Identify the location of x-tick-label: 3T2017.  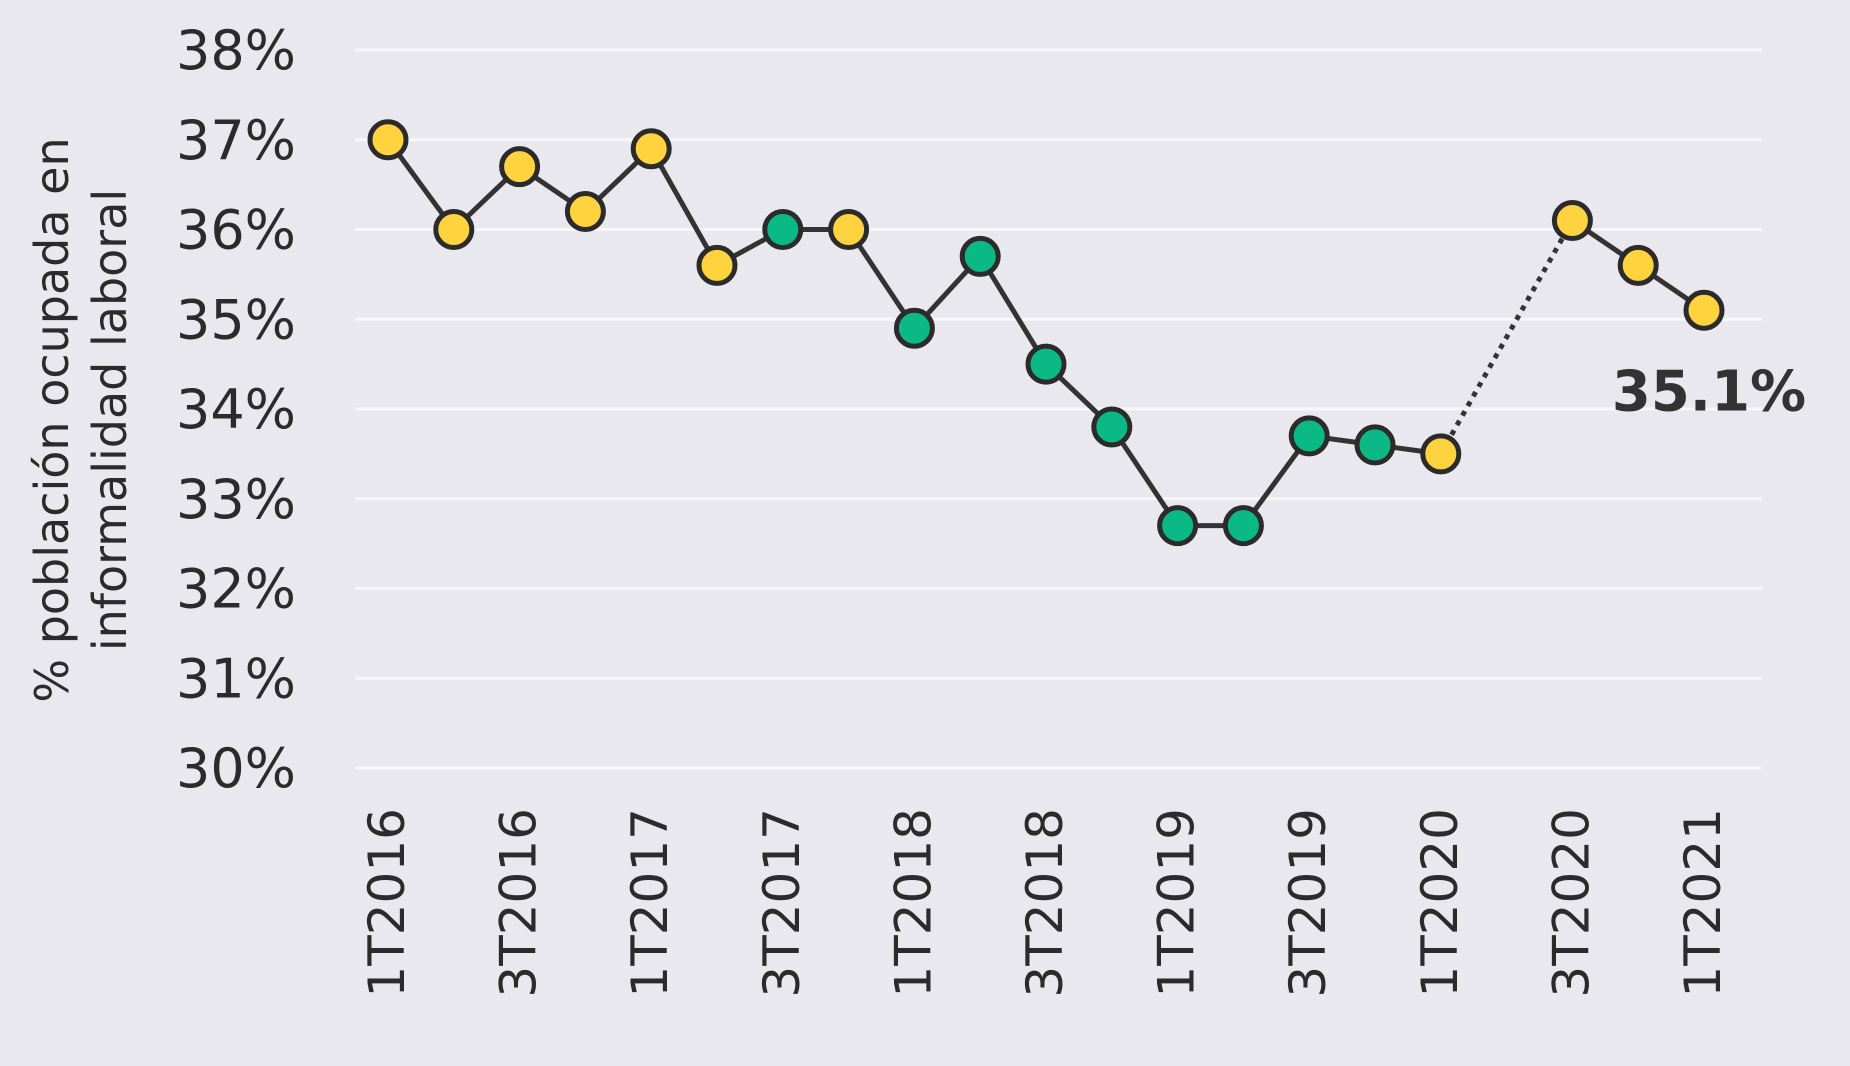
(782, 903).